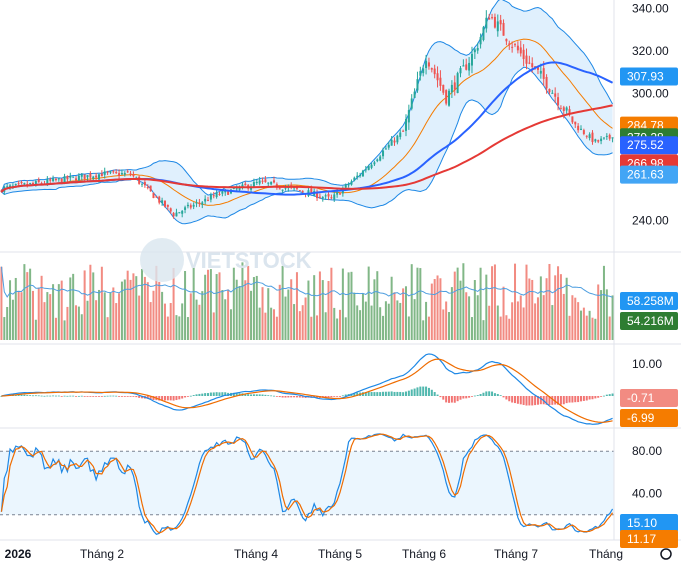 The width and height of the screenshot is (681, 566). What do you see at coordinates (666, 554) in the screenshot?
I see `settings-gear-icon` at bounding box center [666, 554].